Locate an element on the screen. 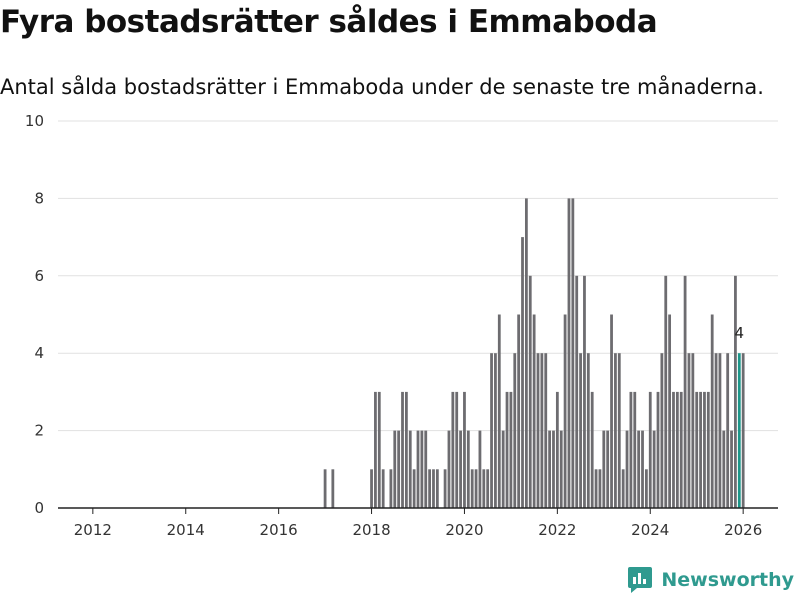 The height and width of the screenshot is (600, 800). y-tick-label-8: 8 is located at coordinates (39, 198).